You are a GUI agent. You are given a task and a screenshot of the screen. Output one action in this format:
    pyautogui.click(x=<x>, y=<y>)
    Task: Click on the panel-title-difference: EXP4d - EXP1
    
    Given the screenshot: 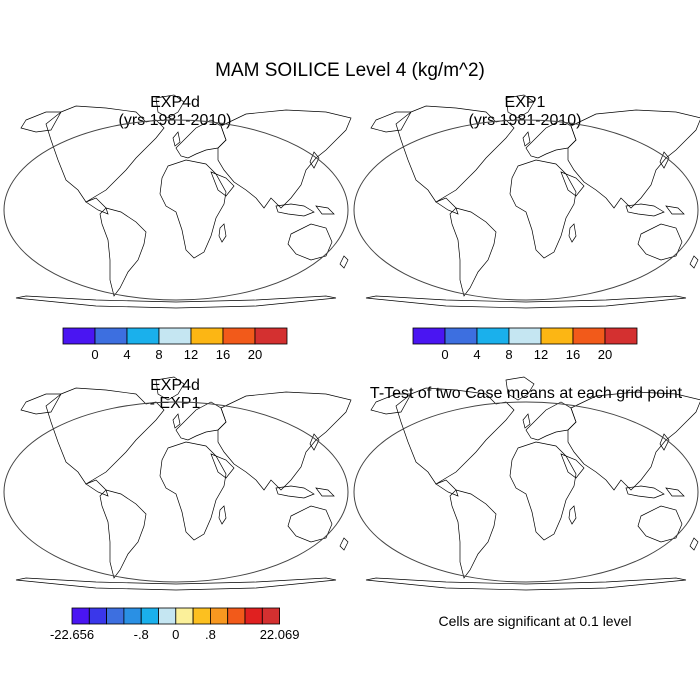 What is the action you would take?
    pyautogui.click(x=175, y=395)
    